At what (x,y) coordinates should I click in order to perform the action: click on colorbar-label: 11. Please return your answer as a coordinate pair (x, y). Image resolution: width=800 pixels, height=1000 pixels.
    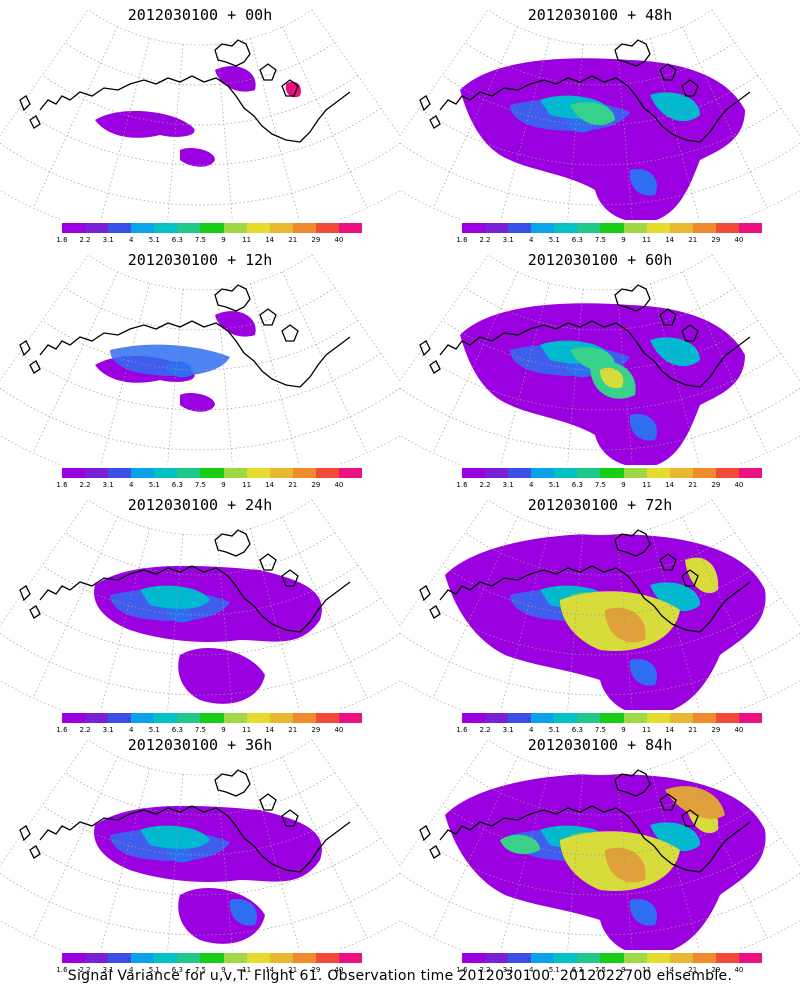
    Looking at the image, I should click on (247, 730).